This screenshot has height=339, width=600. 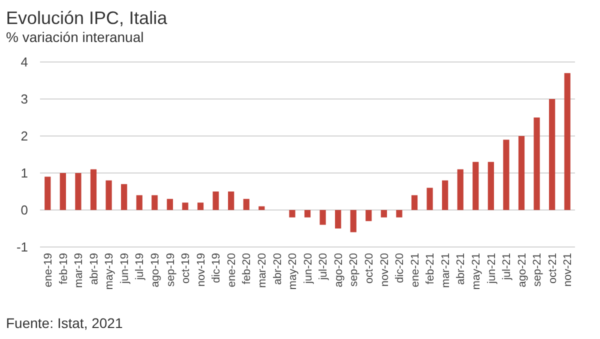 What do you see at coordinates (22, 247) in the screenshot?
I see `y-tick-label: -1` at bounding box center [22, 247].